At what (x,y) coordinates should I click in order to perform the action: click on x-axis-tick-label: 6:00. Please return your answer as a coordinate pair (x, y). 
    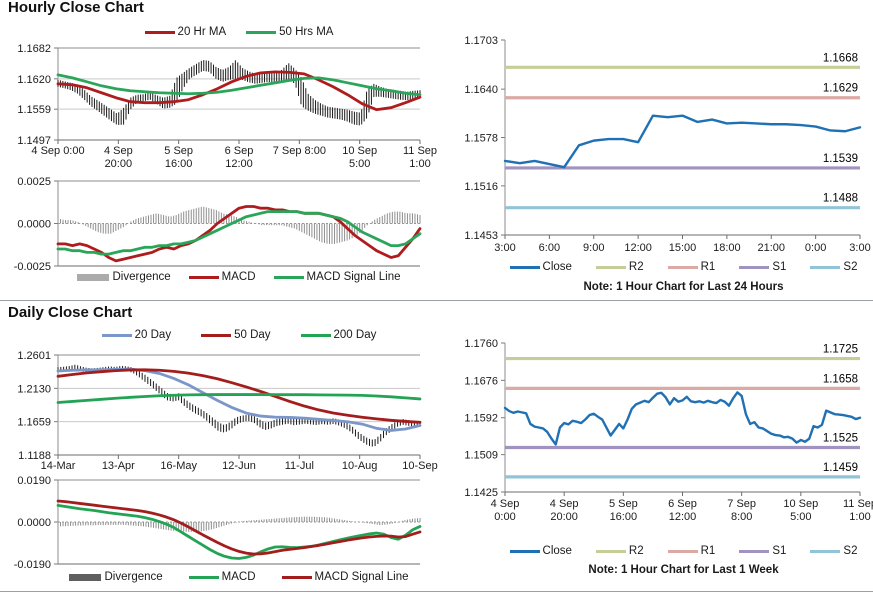
    Looking at the image, I should click on (549, 248).